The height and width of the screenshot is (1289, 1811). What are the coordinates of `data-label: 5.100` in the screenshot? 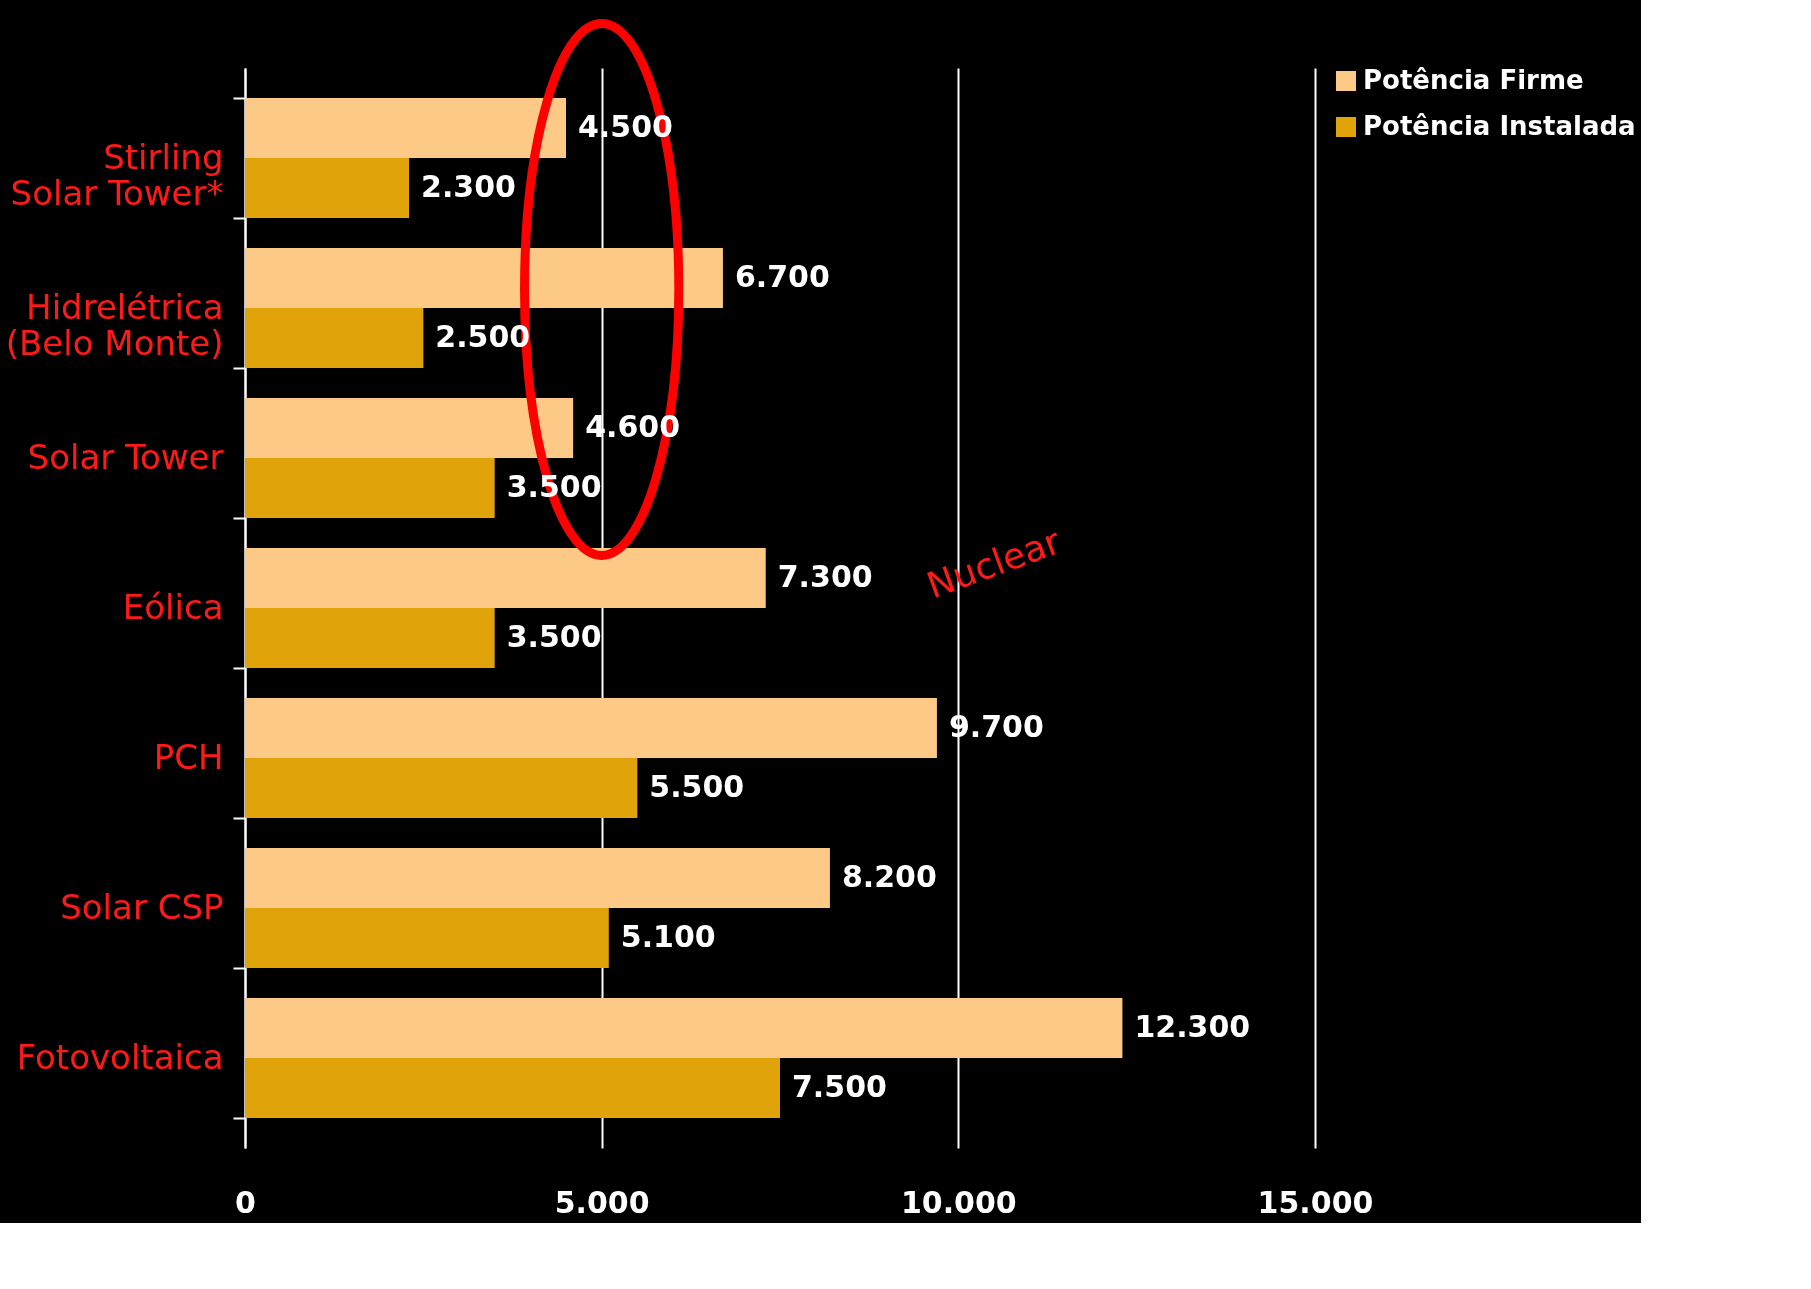 It's located at (668, 936).